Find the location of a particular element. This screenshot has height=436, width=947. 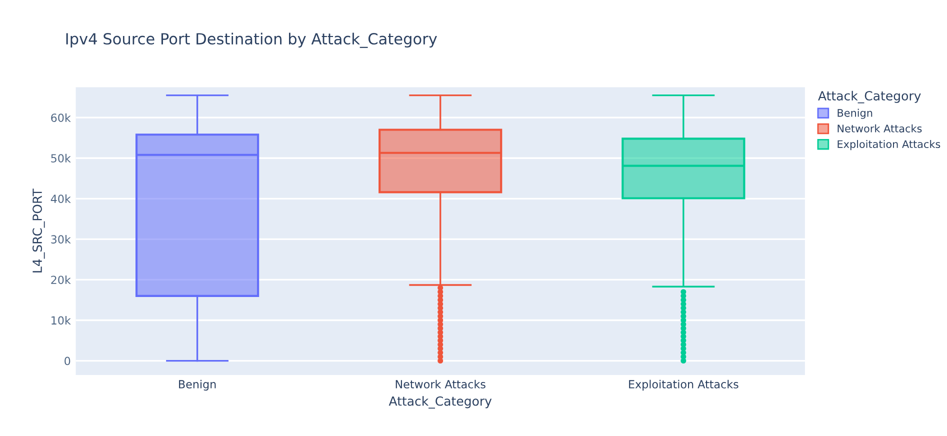

y-tick-label: 30k is located at coordinates (61, 239).